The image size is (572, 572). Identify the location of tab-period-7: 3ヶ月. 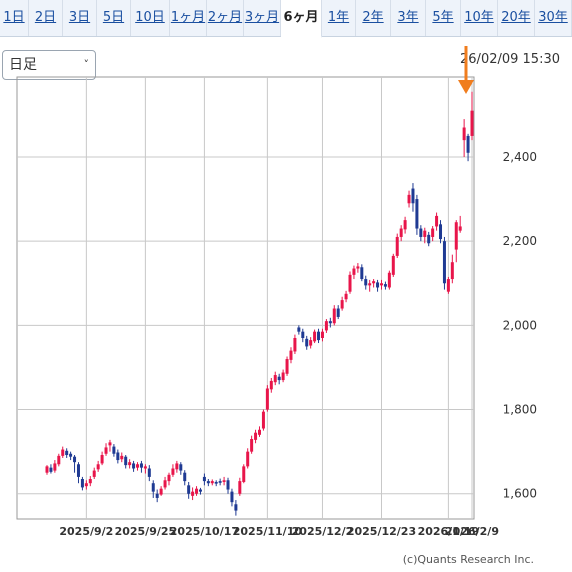
(262, 18).